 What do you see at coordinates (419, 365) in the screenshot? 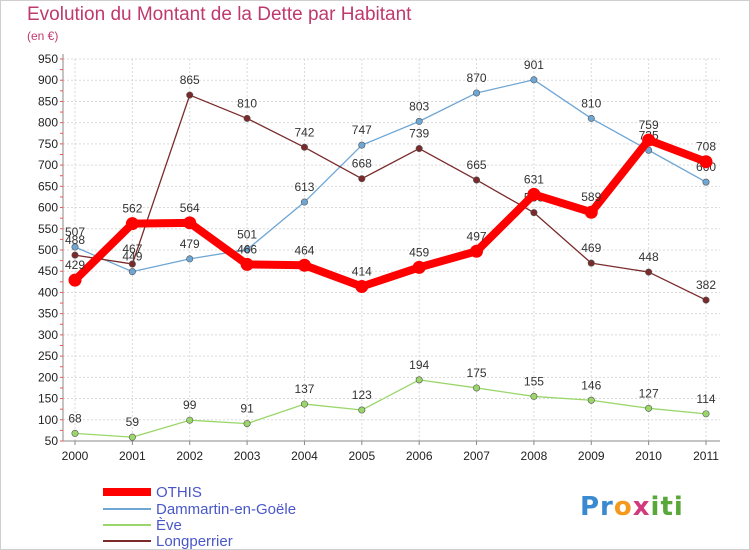
I see `data-label: 194` at bounding box center [419, 365].